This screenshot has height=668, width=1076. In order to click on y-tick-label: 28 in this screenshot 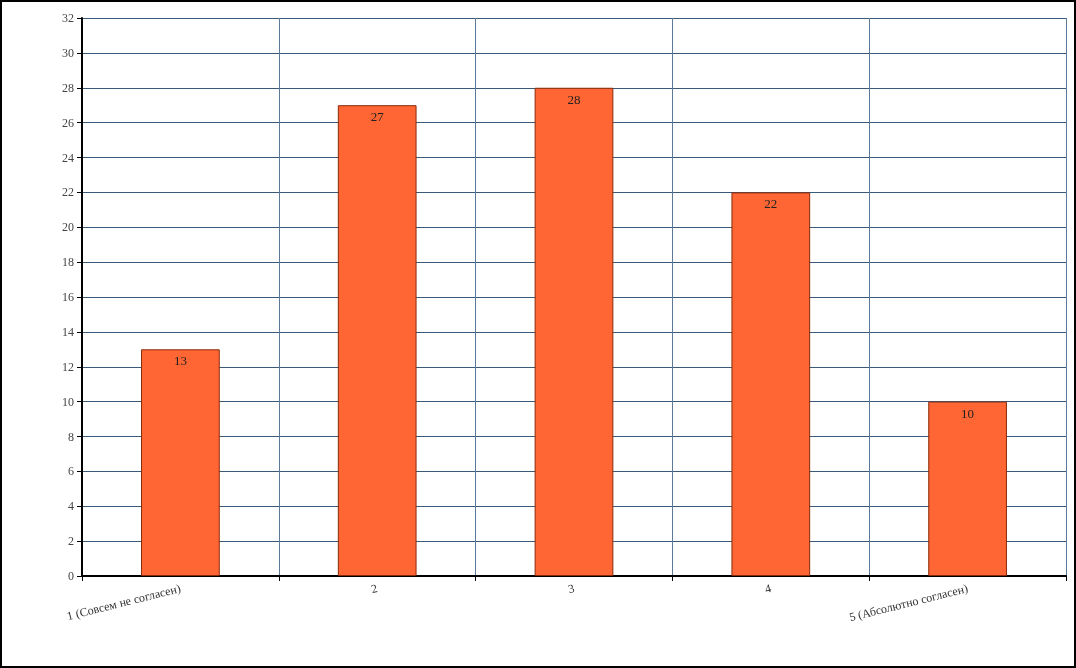, I will do `click(68, 87)`.